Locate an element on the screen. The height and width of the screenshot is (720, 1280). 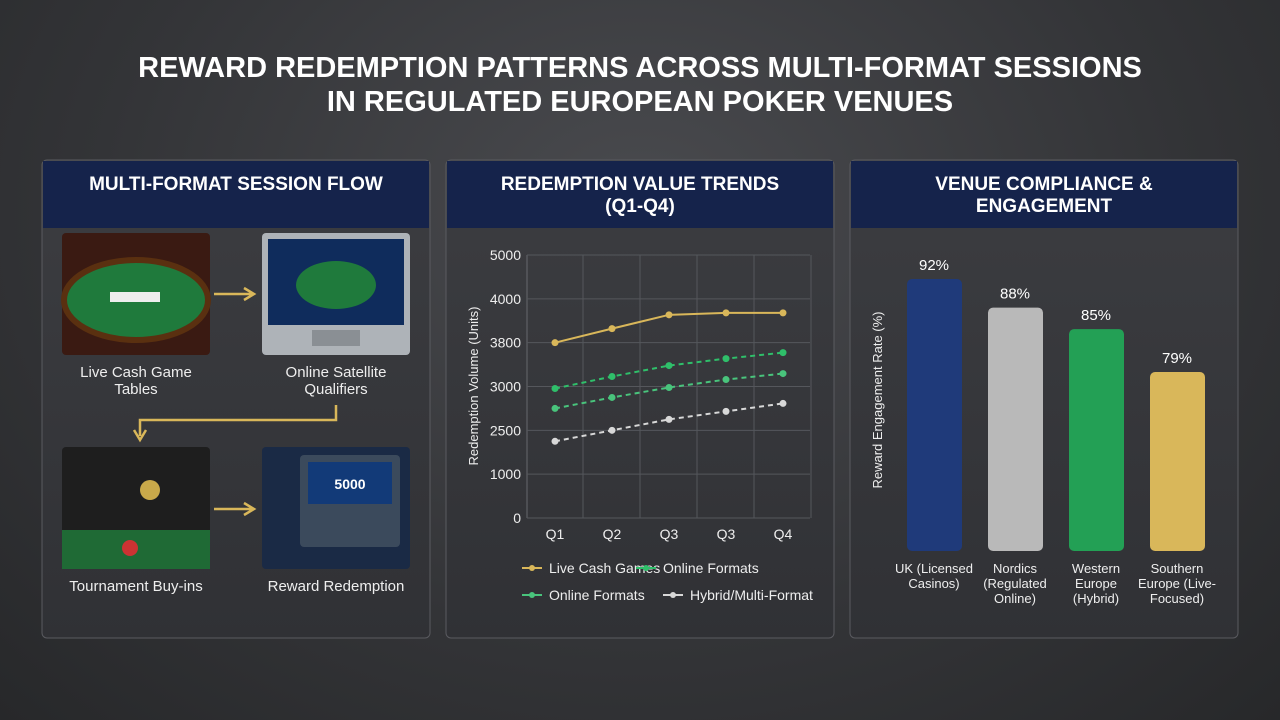
y-tick-label: 3800 is located at coordinates (505, 343).